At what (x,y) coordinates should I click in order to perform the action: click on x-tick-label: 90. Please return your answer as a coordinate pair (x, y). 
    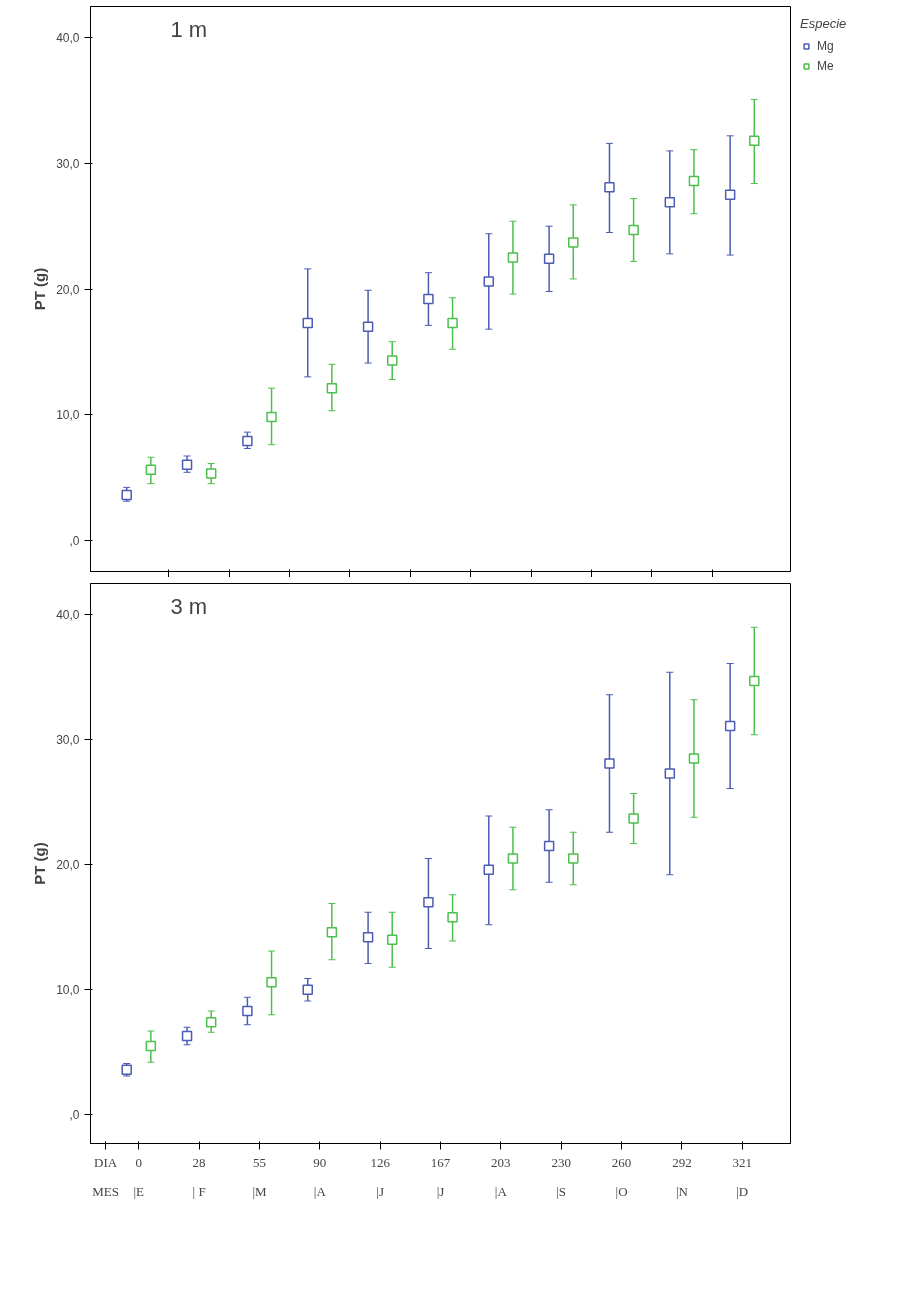
    Looking at the image, I should click on (320, 1162).